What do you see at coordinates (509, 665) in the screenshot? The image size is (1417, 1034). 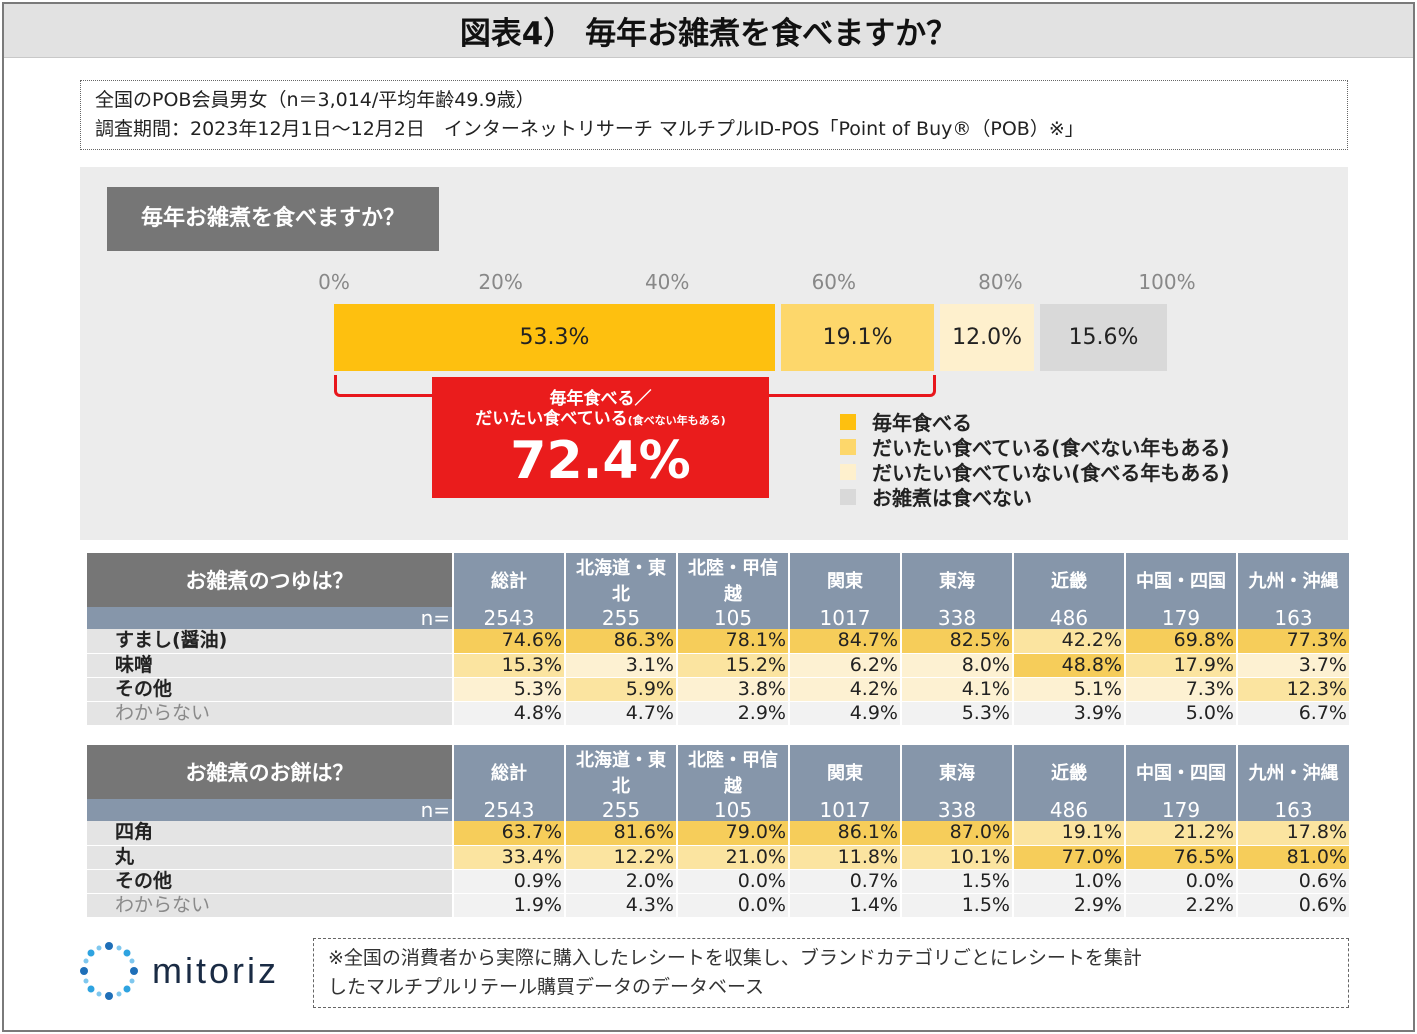 I see `table-cell: 15.3%` at bounding box center [509, 665].